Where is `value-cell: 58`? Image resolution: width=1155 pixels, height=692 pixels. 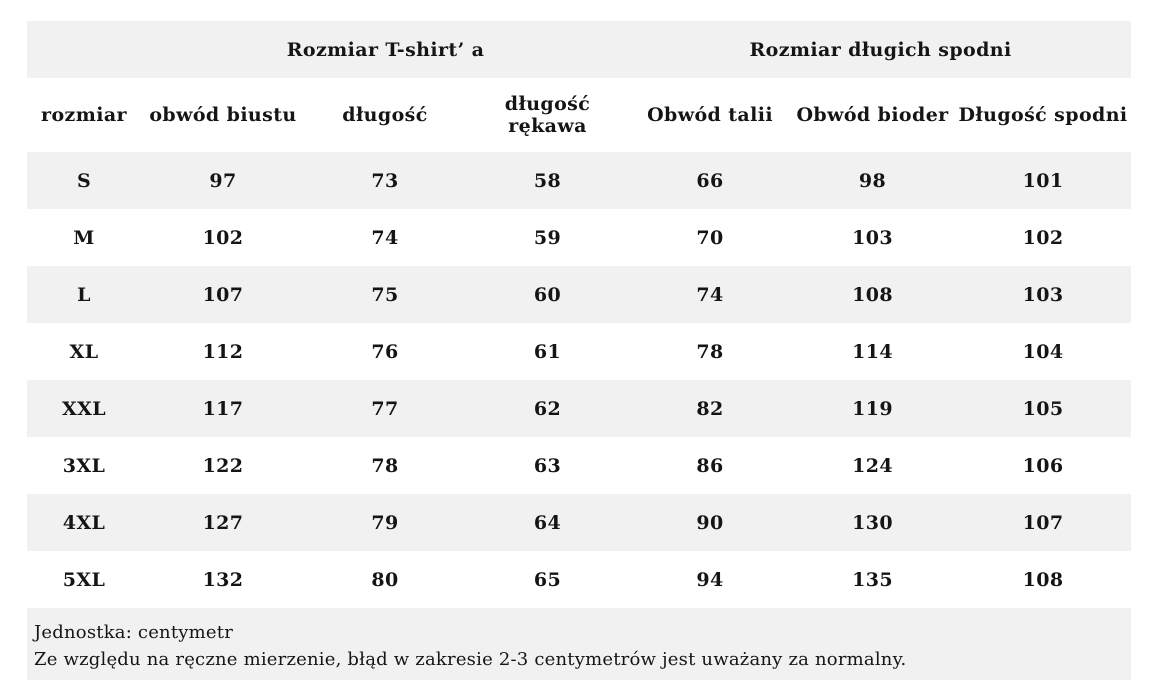 value-cell: 58 is located at coordinates (547, 180).